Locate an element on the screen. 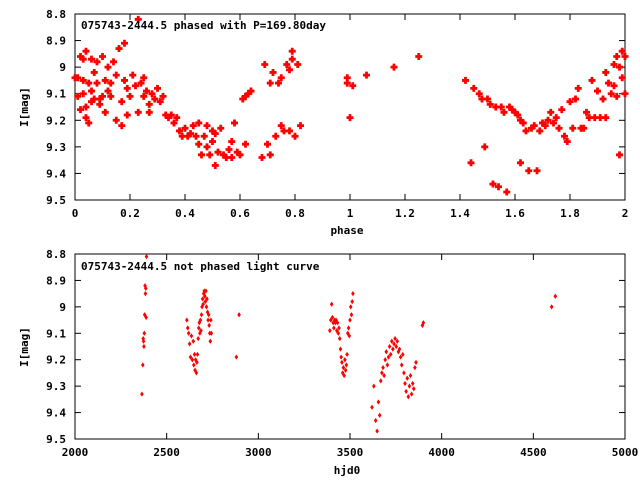  x-tick-label: 2 is located at coordinates (625, 213).